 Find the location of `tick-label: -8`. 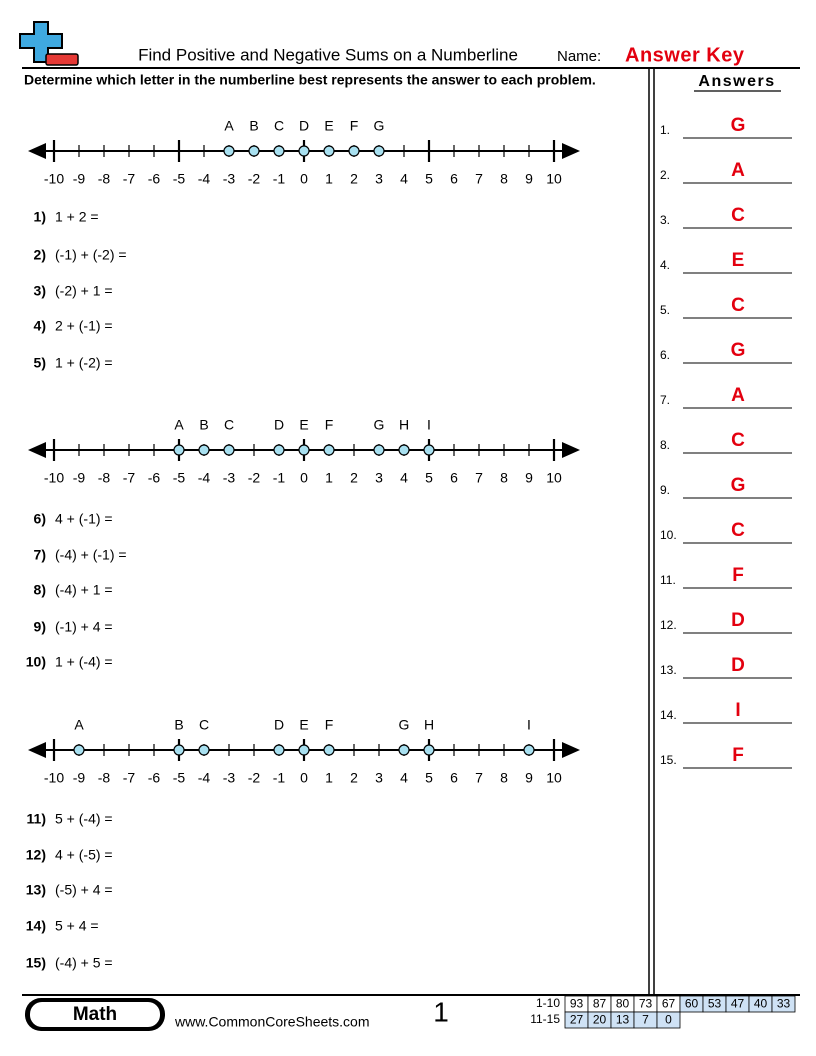

tick-label: -8 is located at coordinates (104, 778).